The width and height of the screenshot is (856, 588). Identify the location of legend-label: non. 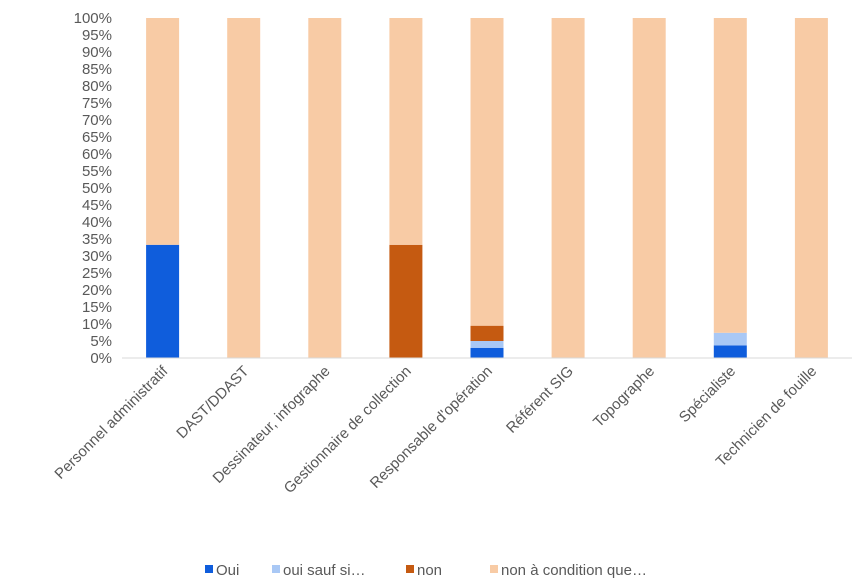
(429, 570).